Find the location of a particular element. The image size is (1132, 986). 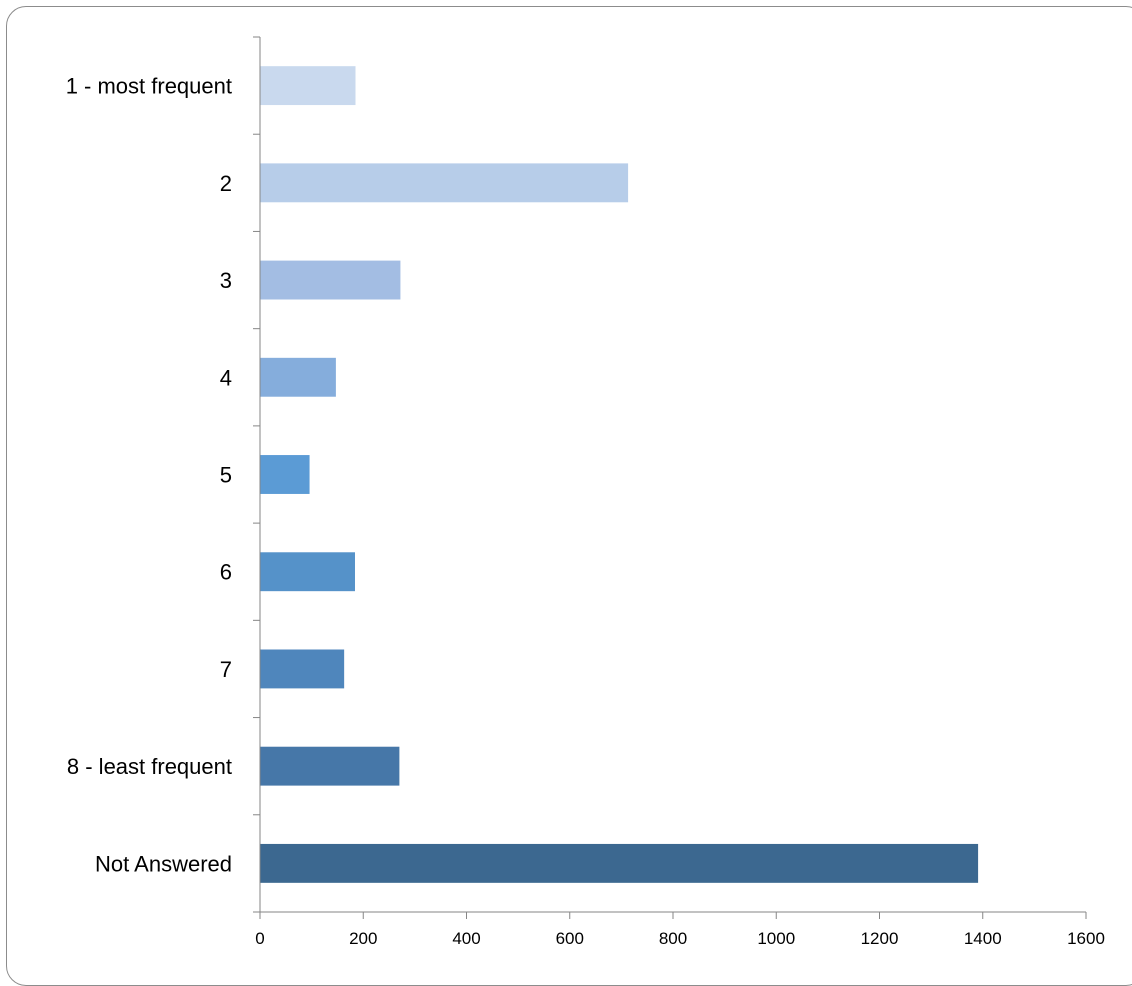

category-label: Not Answered is located at coordinates (163, 863).